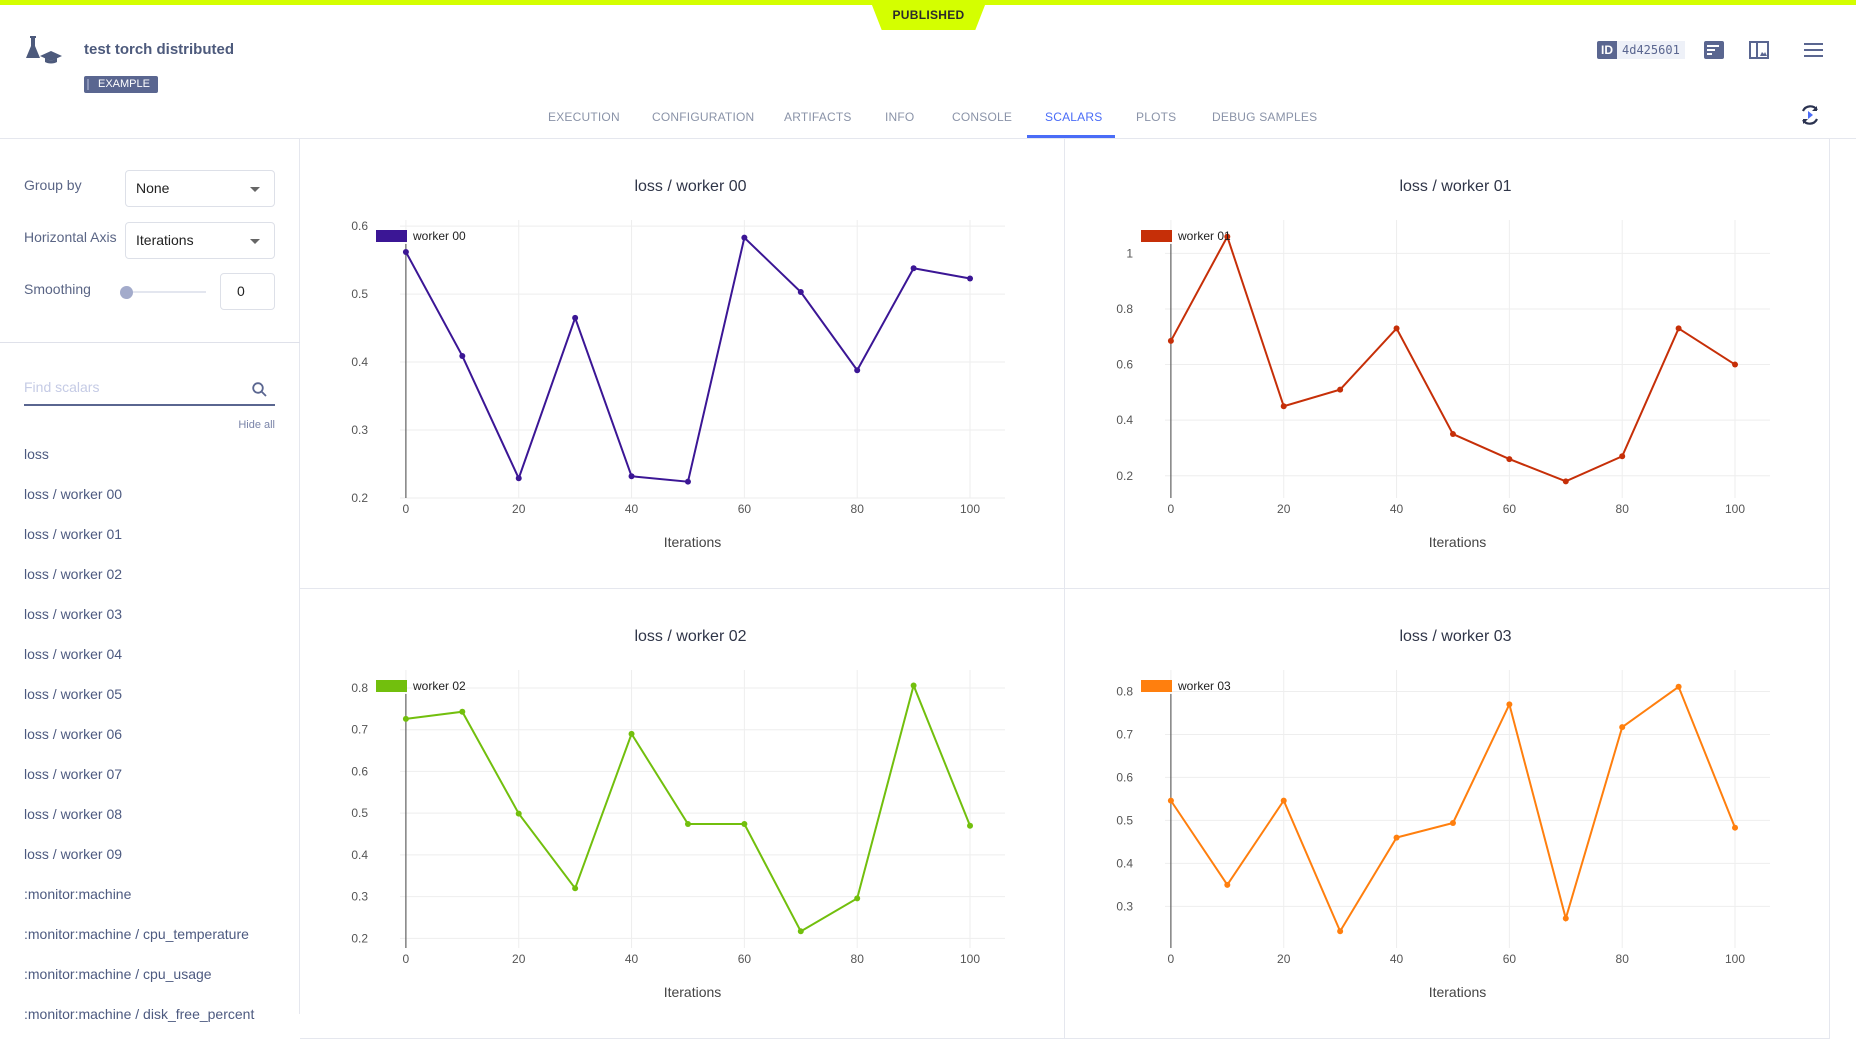  I want to click on y-tick-label: 0.7, so click(1124, 734).